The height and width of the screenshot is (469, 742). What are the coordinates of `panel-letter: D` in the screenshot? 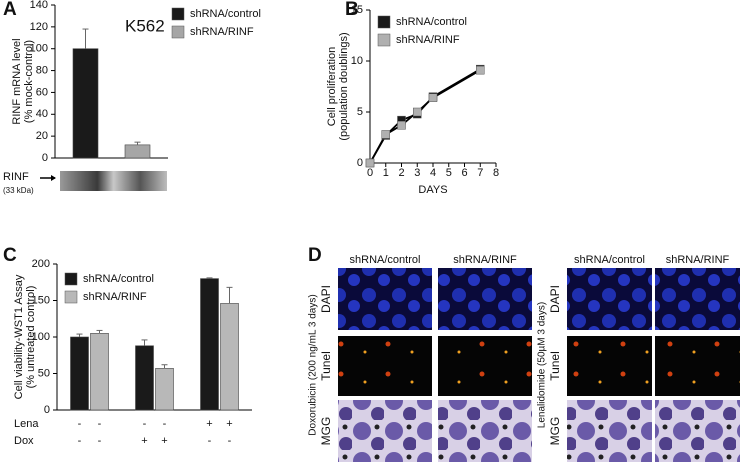 It's located at (315, 255).